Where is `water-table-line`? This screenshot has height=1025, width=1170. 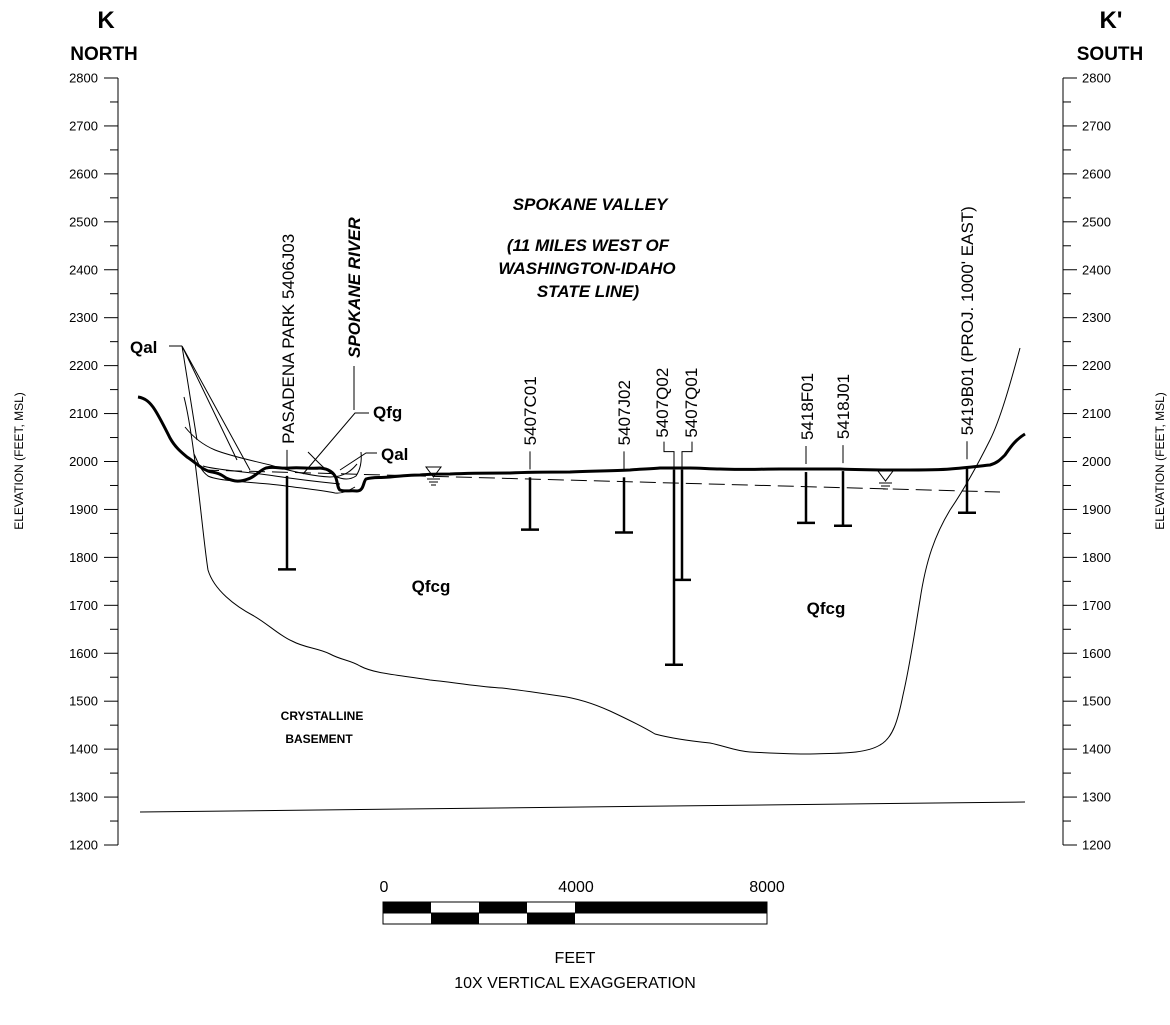
water-table-line is located at coordinates (601, 481).